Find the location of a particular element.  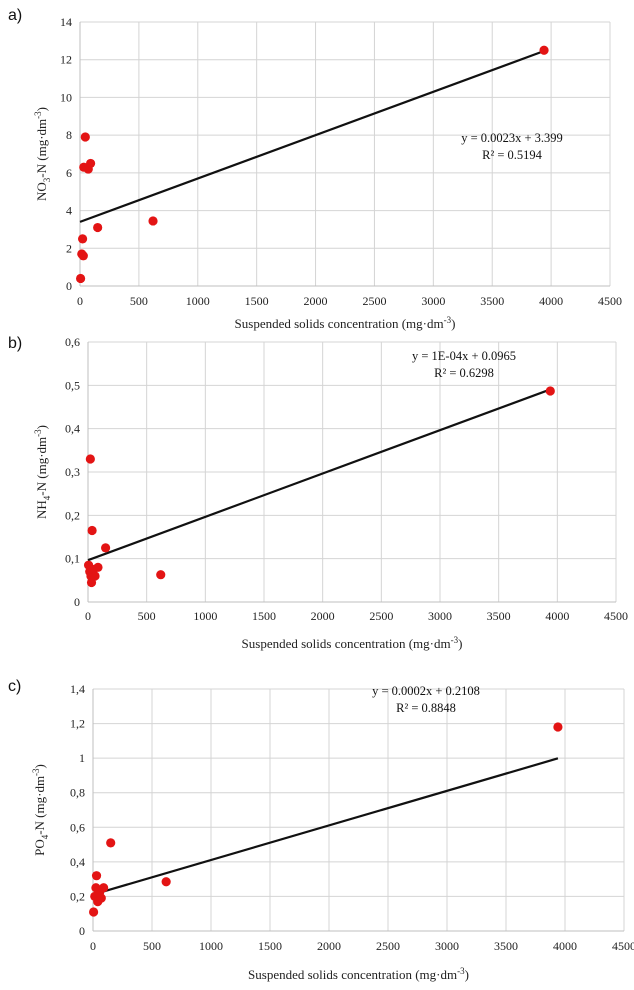

y-tick-label: 0,4 is located at coordinates (72, 429).